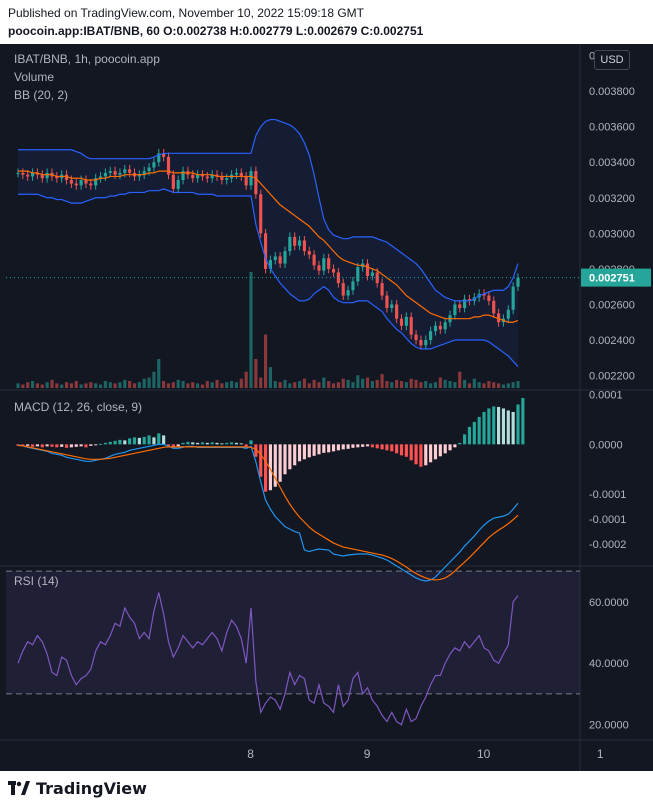  I want to click on currency-button: USD, so click(612, 60).